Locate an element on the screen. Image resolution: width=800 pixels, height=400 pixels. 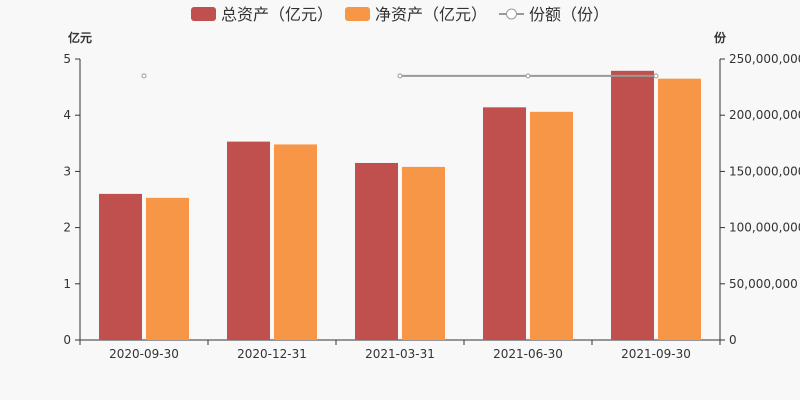
y-left-tick-label: 1 is located at coordinates (67, 284).